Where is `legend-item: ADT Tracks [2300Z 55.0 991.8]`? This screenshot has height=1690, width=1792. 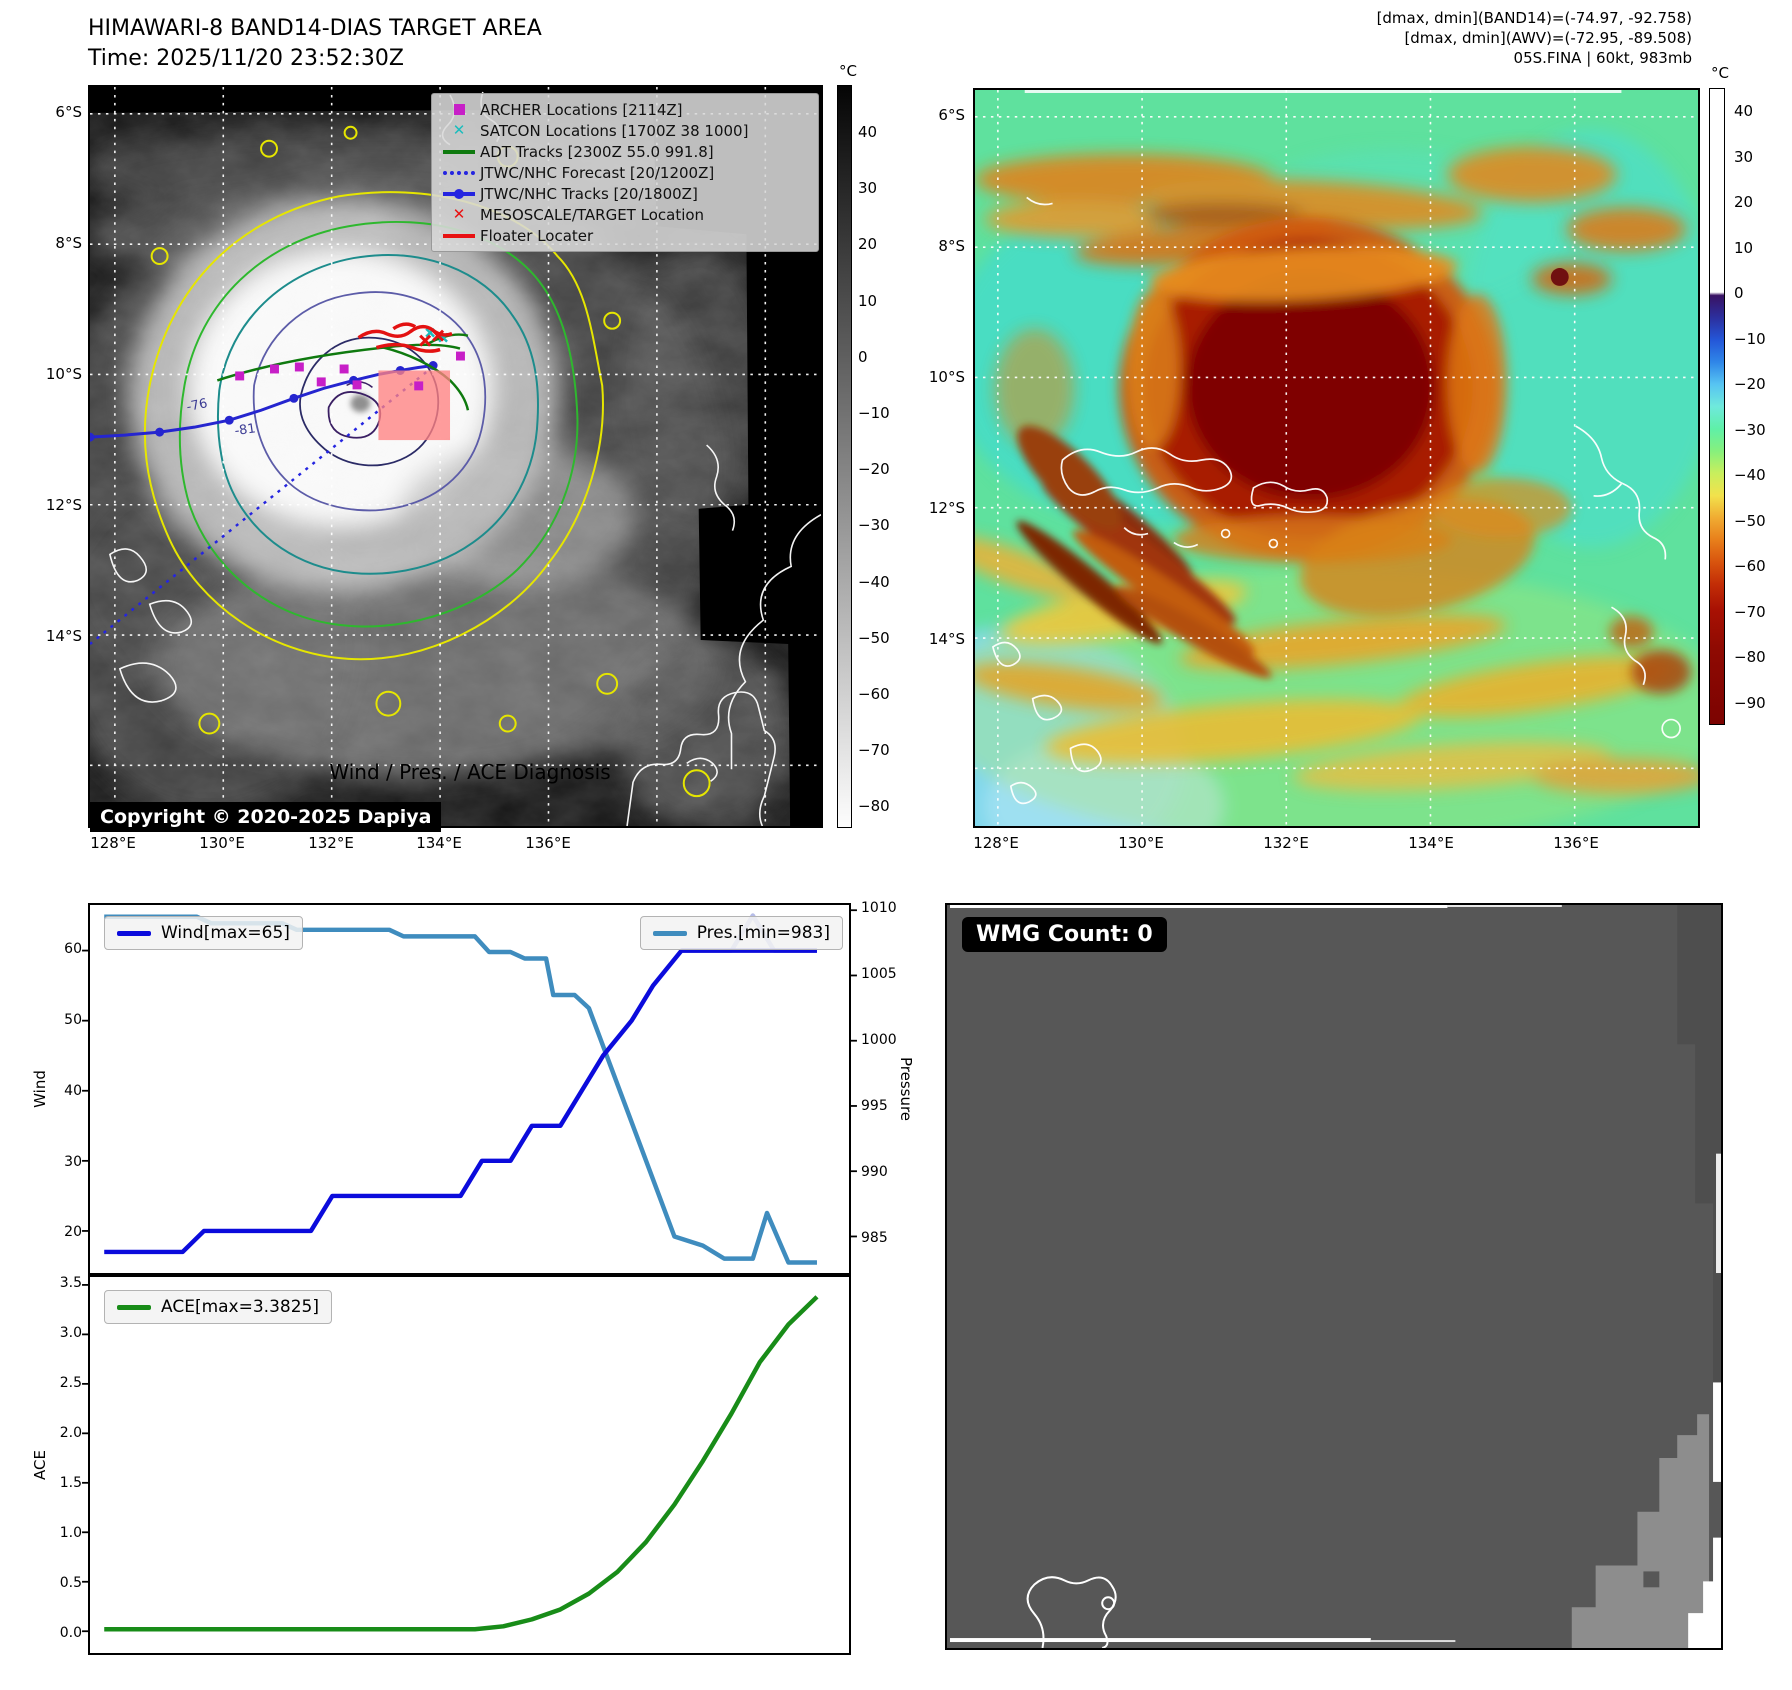 legend-item: ADT Tracks [2300Z 55.0 991.8] is located at coordinates (624, 151).